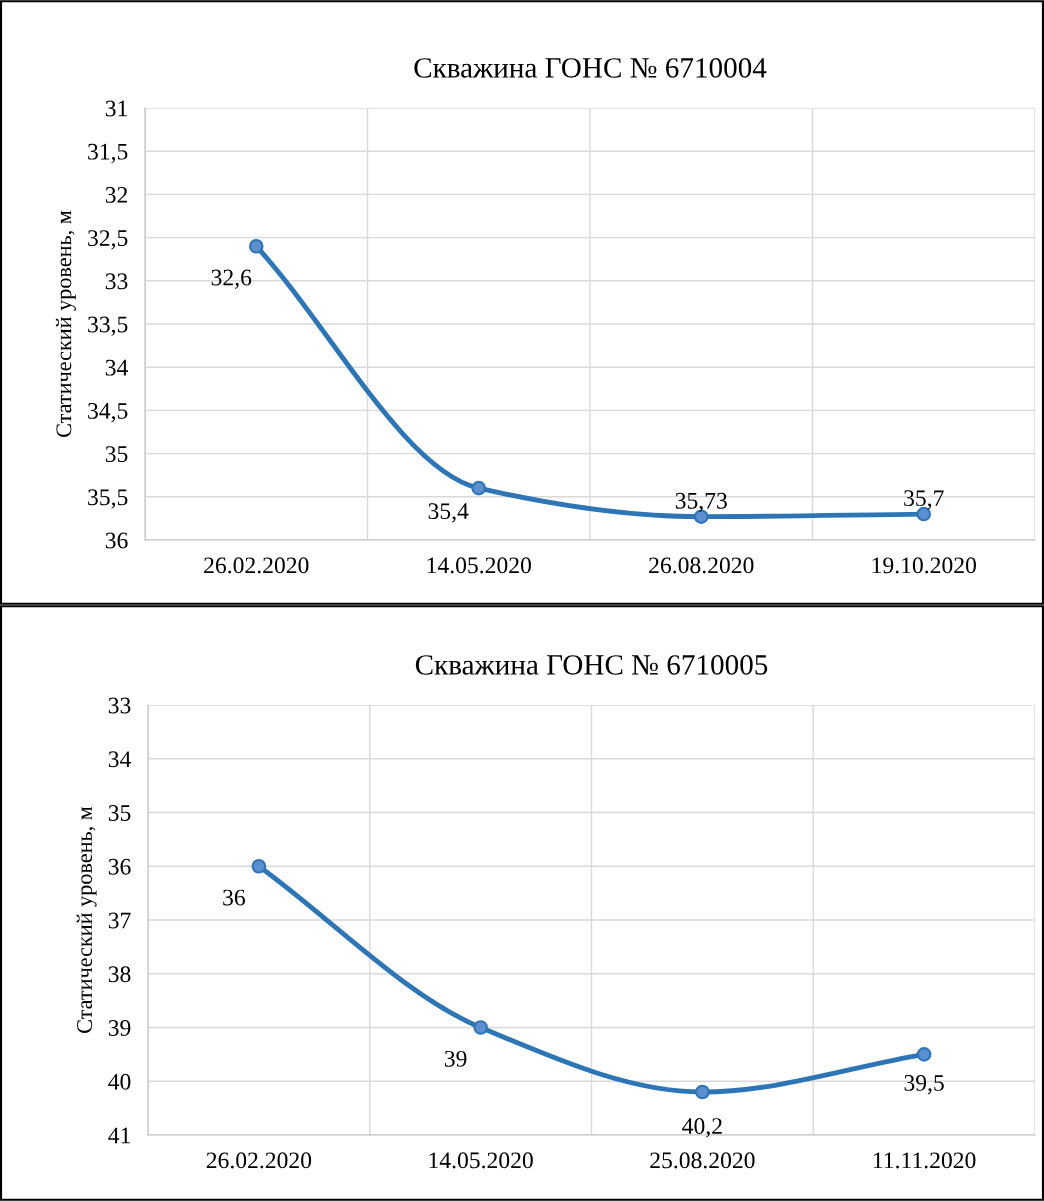  Describe the element at coordinates (924, 1160) in the screenshot. I see `x-tick-label: 11.11.2020` at that location.